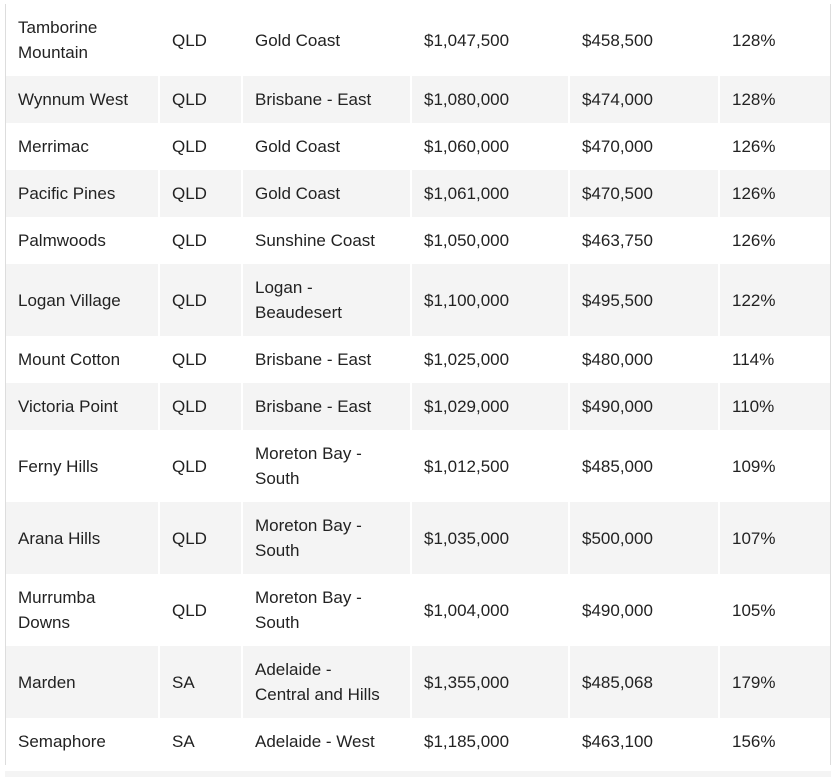 The height and width of the screenshot is (777, 835). I want to click on table-cell: $1,012,500, so click(489, 466).